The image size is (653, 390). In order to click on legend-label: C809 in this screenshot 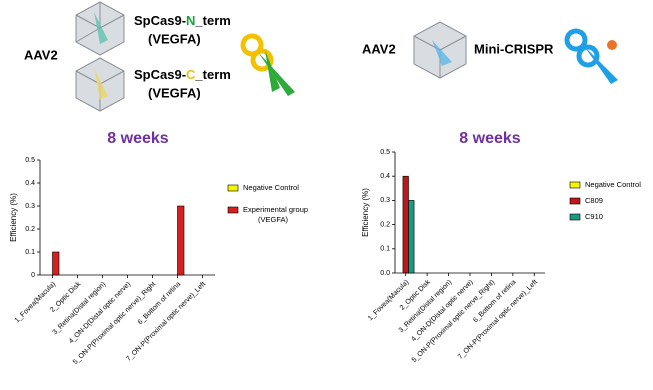, I will do `click(594, 200)`.